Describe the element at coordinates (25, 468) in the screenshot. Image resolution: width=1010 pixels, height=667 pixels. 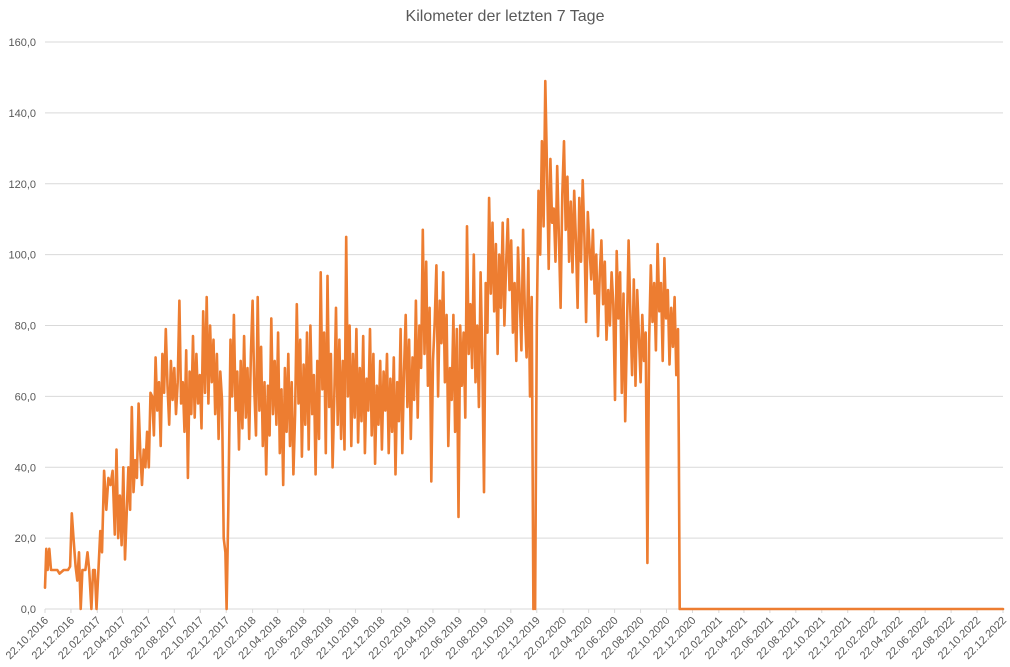
I see `y-tick-label: 40,0` at that location.